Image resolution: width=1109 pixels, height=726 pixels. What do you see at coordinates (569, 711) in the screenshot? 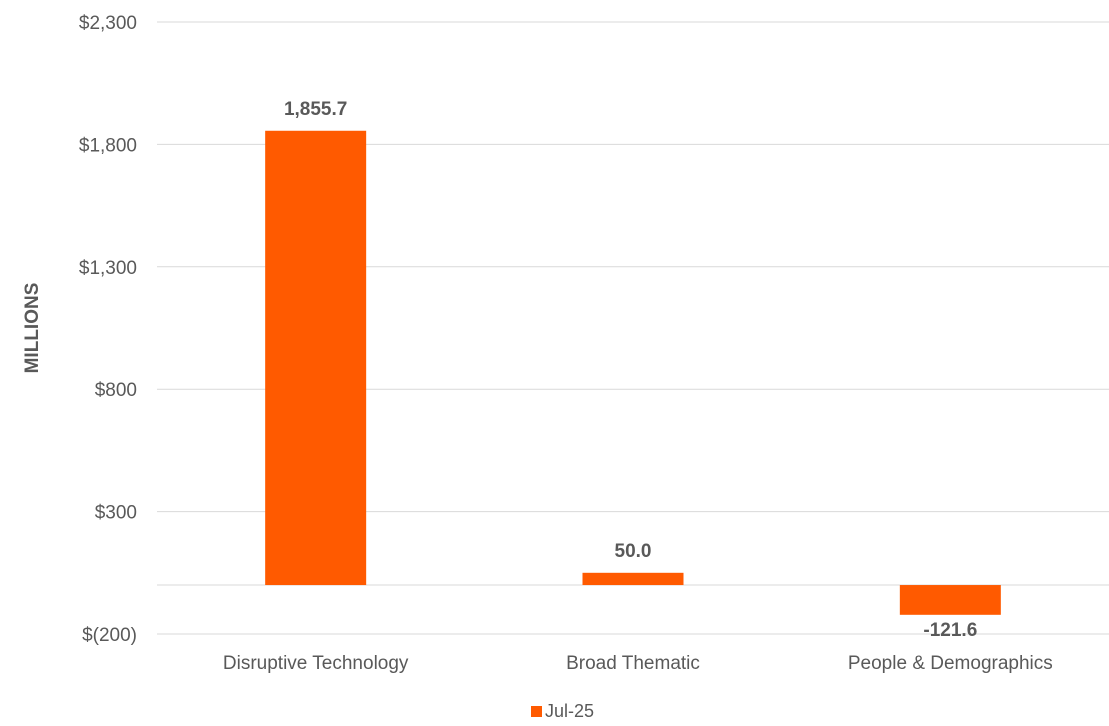
I see `legend-label-jul-25: Jul-25` at bounding box center [569, 711].